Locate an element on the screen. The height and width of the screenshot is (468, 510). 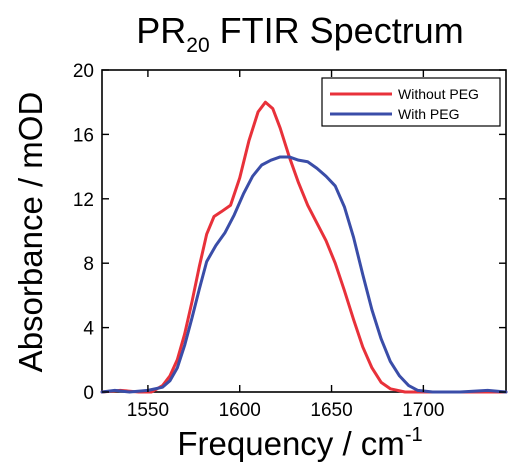
y-axis-title: Absorbance / mOD is located at coordinates (30, 232).